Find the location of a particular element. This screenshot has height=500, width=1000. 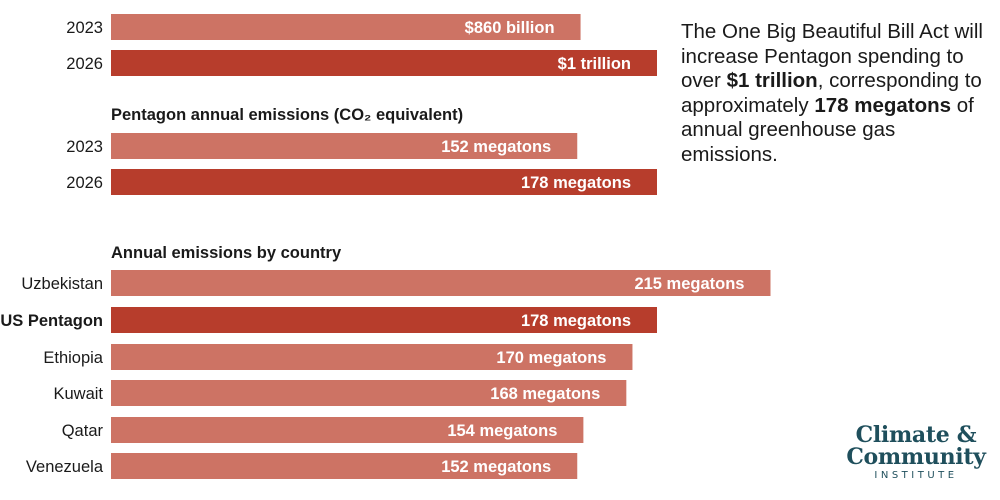

chart-2-category-label-1: 2023 is located at coordinates (84, 147).